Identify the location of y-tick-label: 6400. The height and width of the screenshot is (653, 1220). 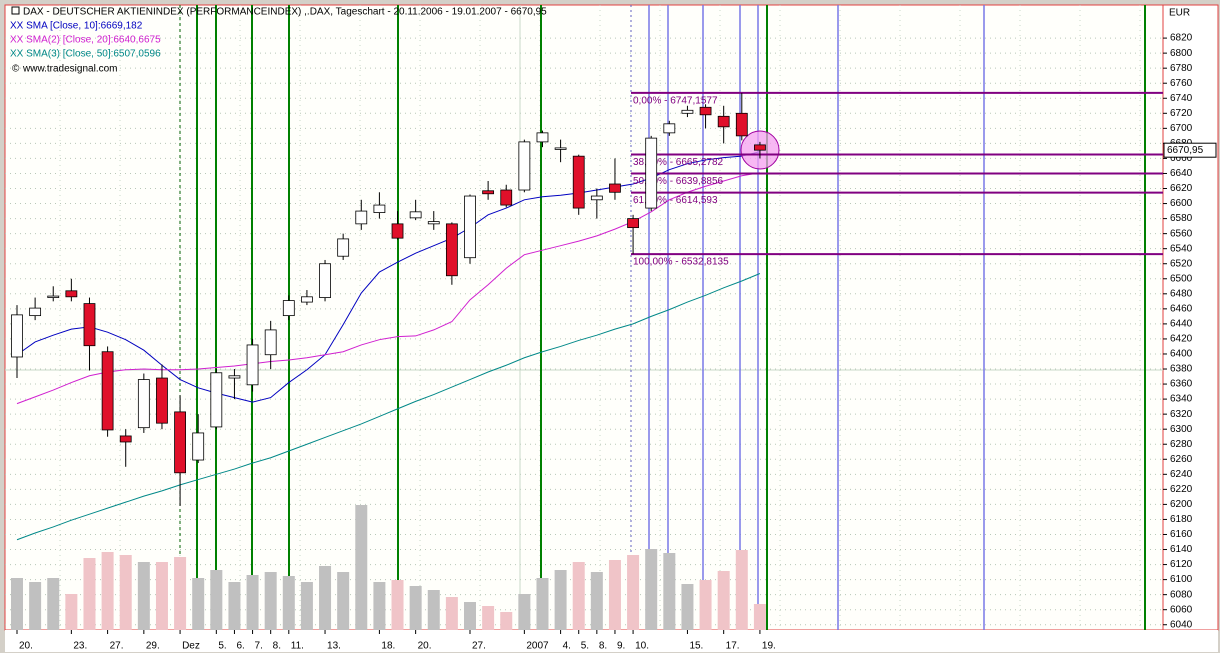
(1181, 354).